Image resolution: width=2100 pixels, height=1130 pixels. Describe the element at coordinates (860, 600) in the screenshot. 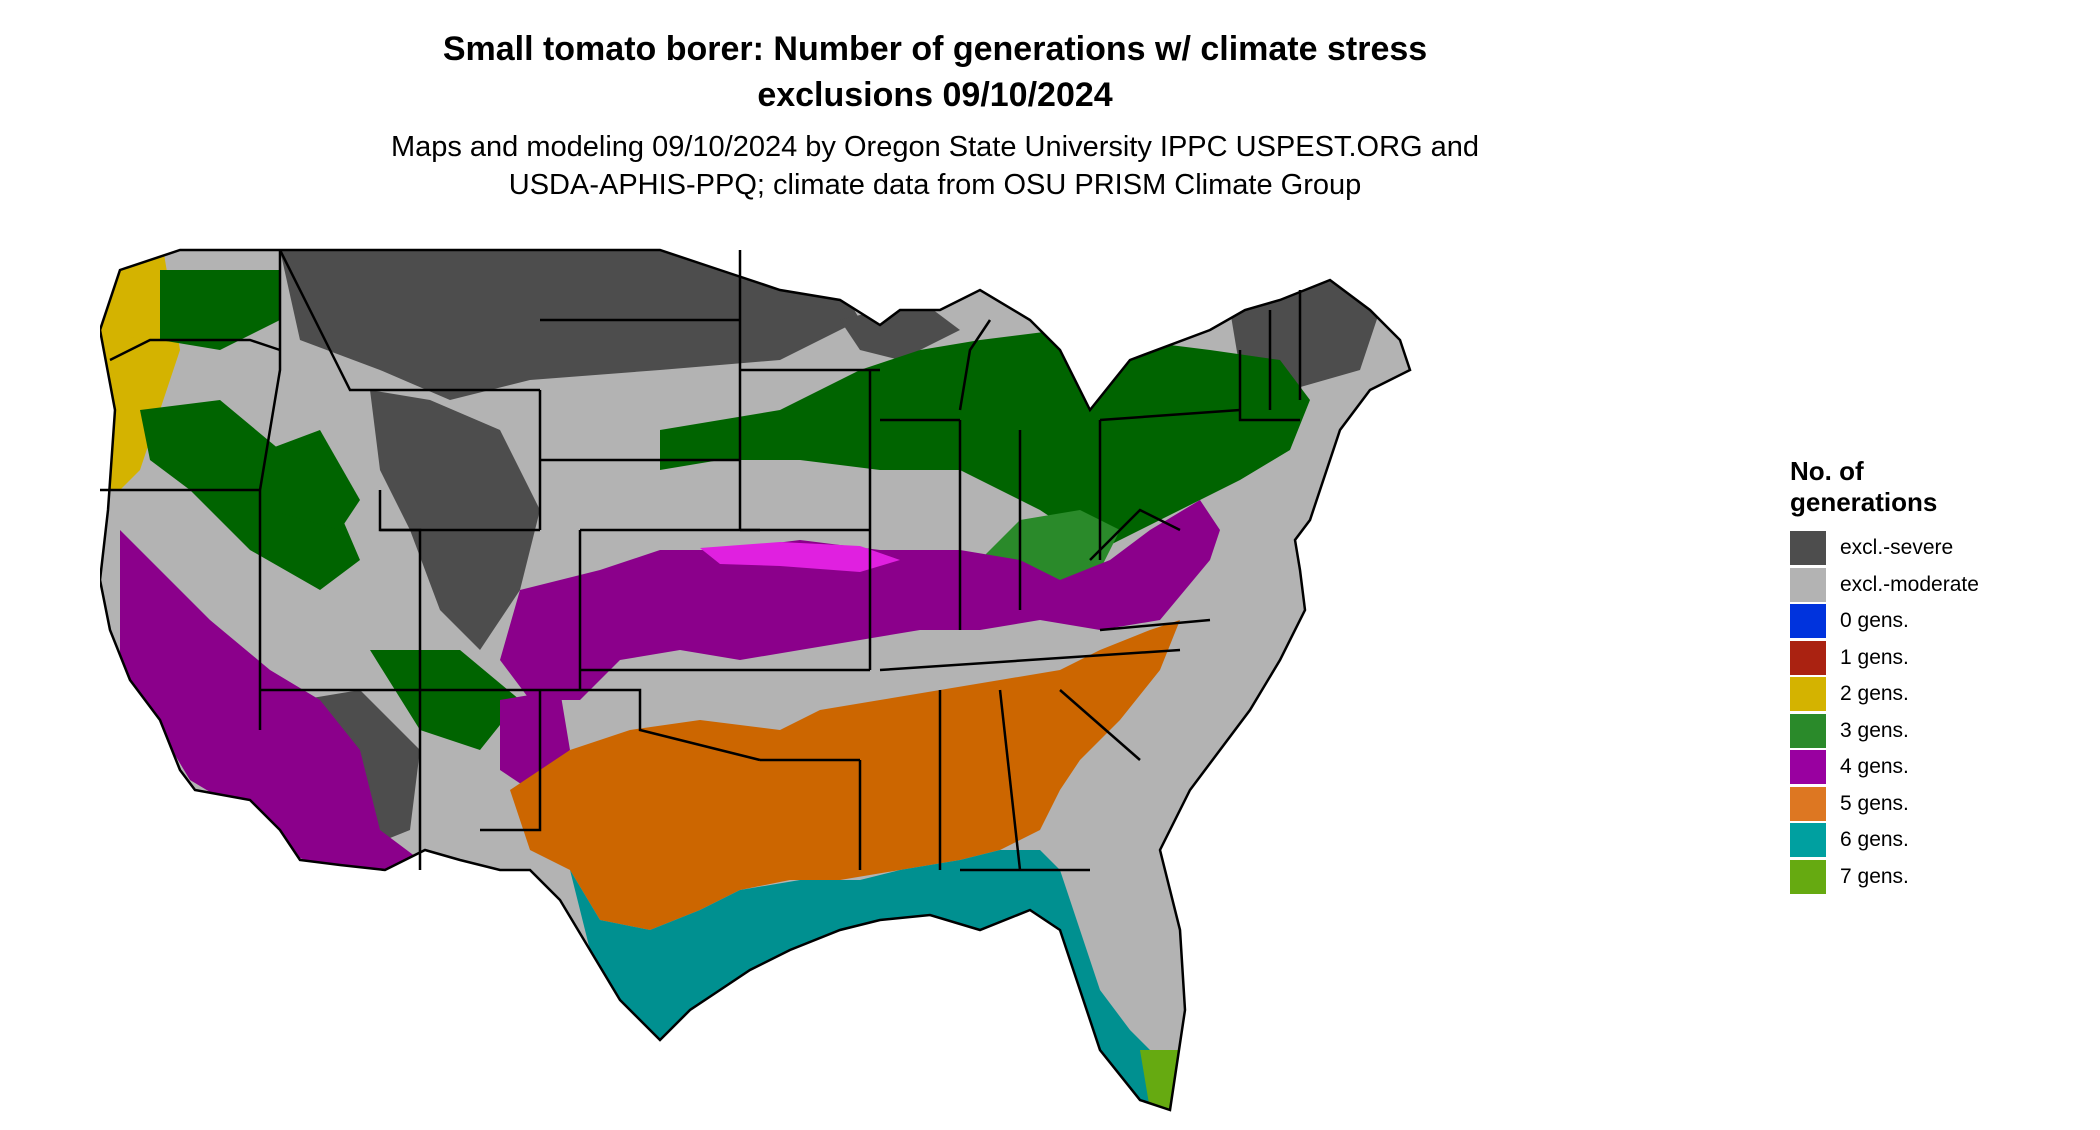

I see `region-four-gens-south-central` at that location.